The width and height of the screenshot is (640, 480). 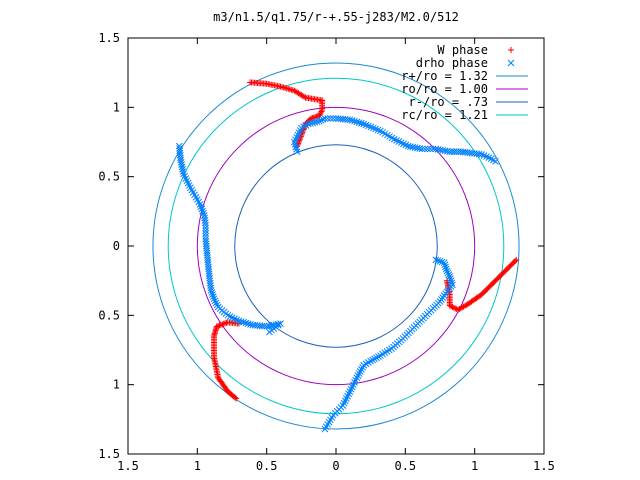 I want to click on chart-title: m3/n1.5/q1.75/r-+.55-j283/M2.0/512, so click(x=336, y=17).